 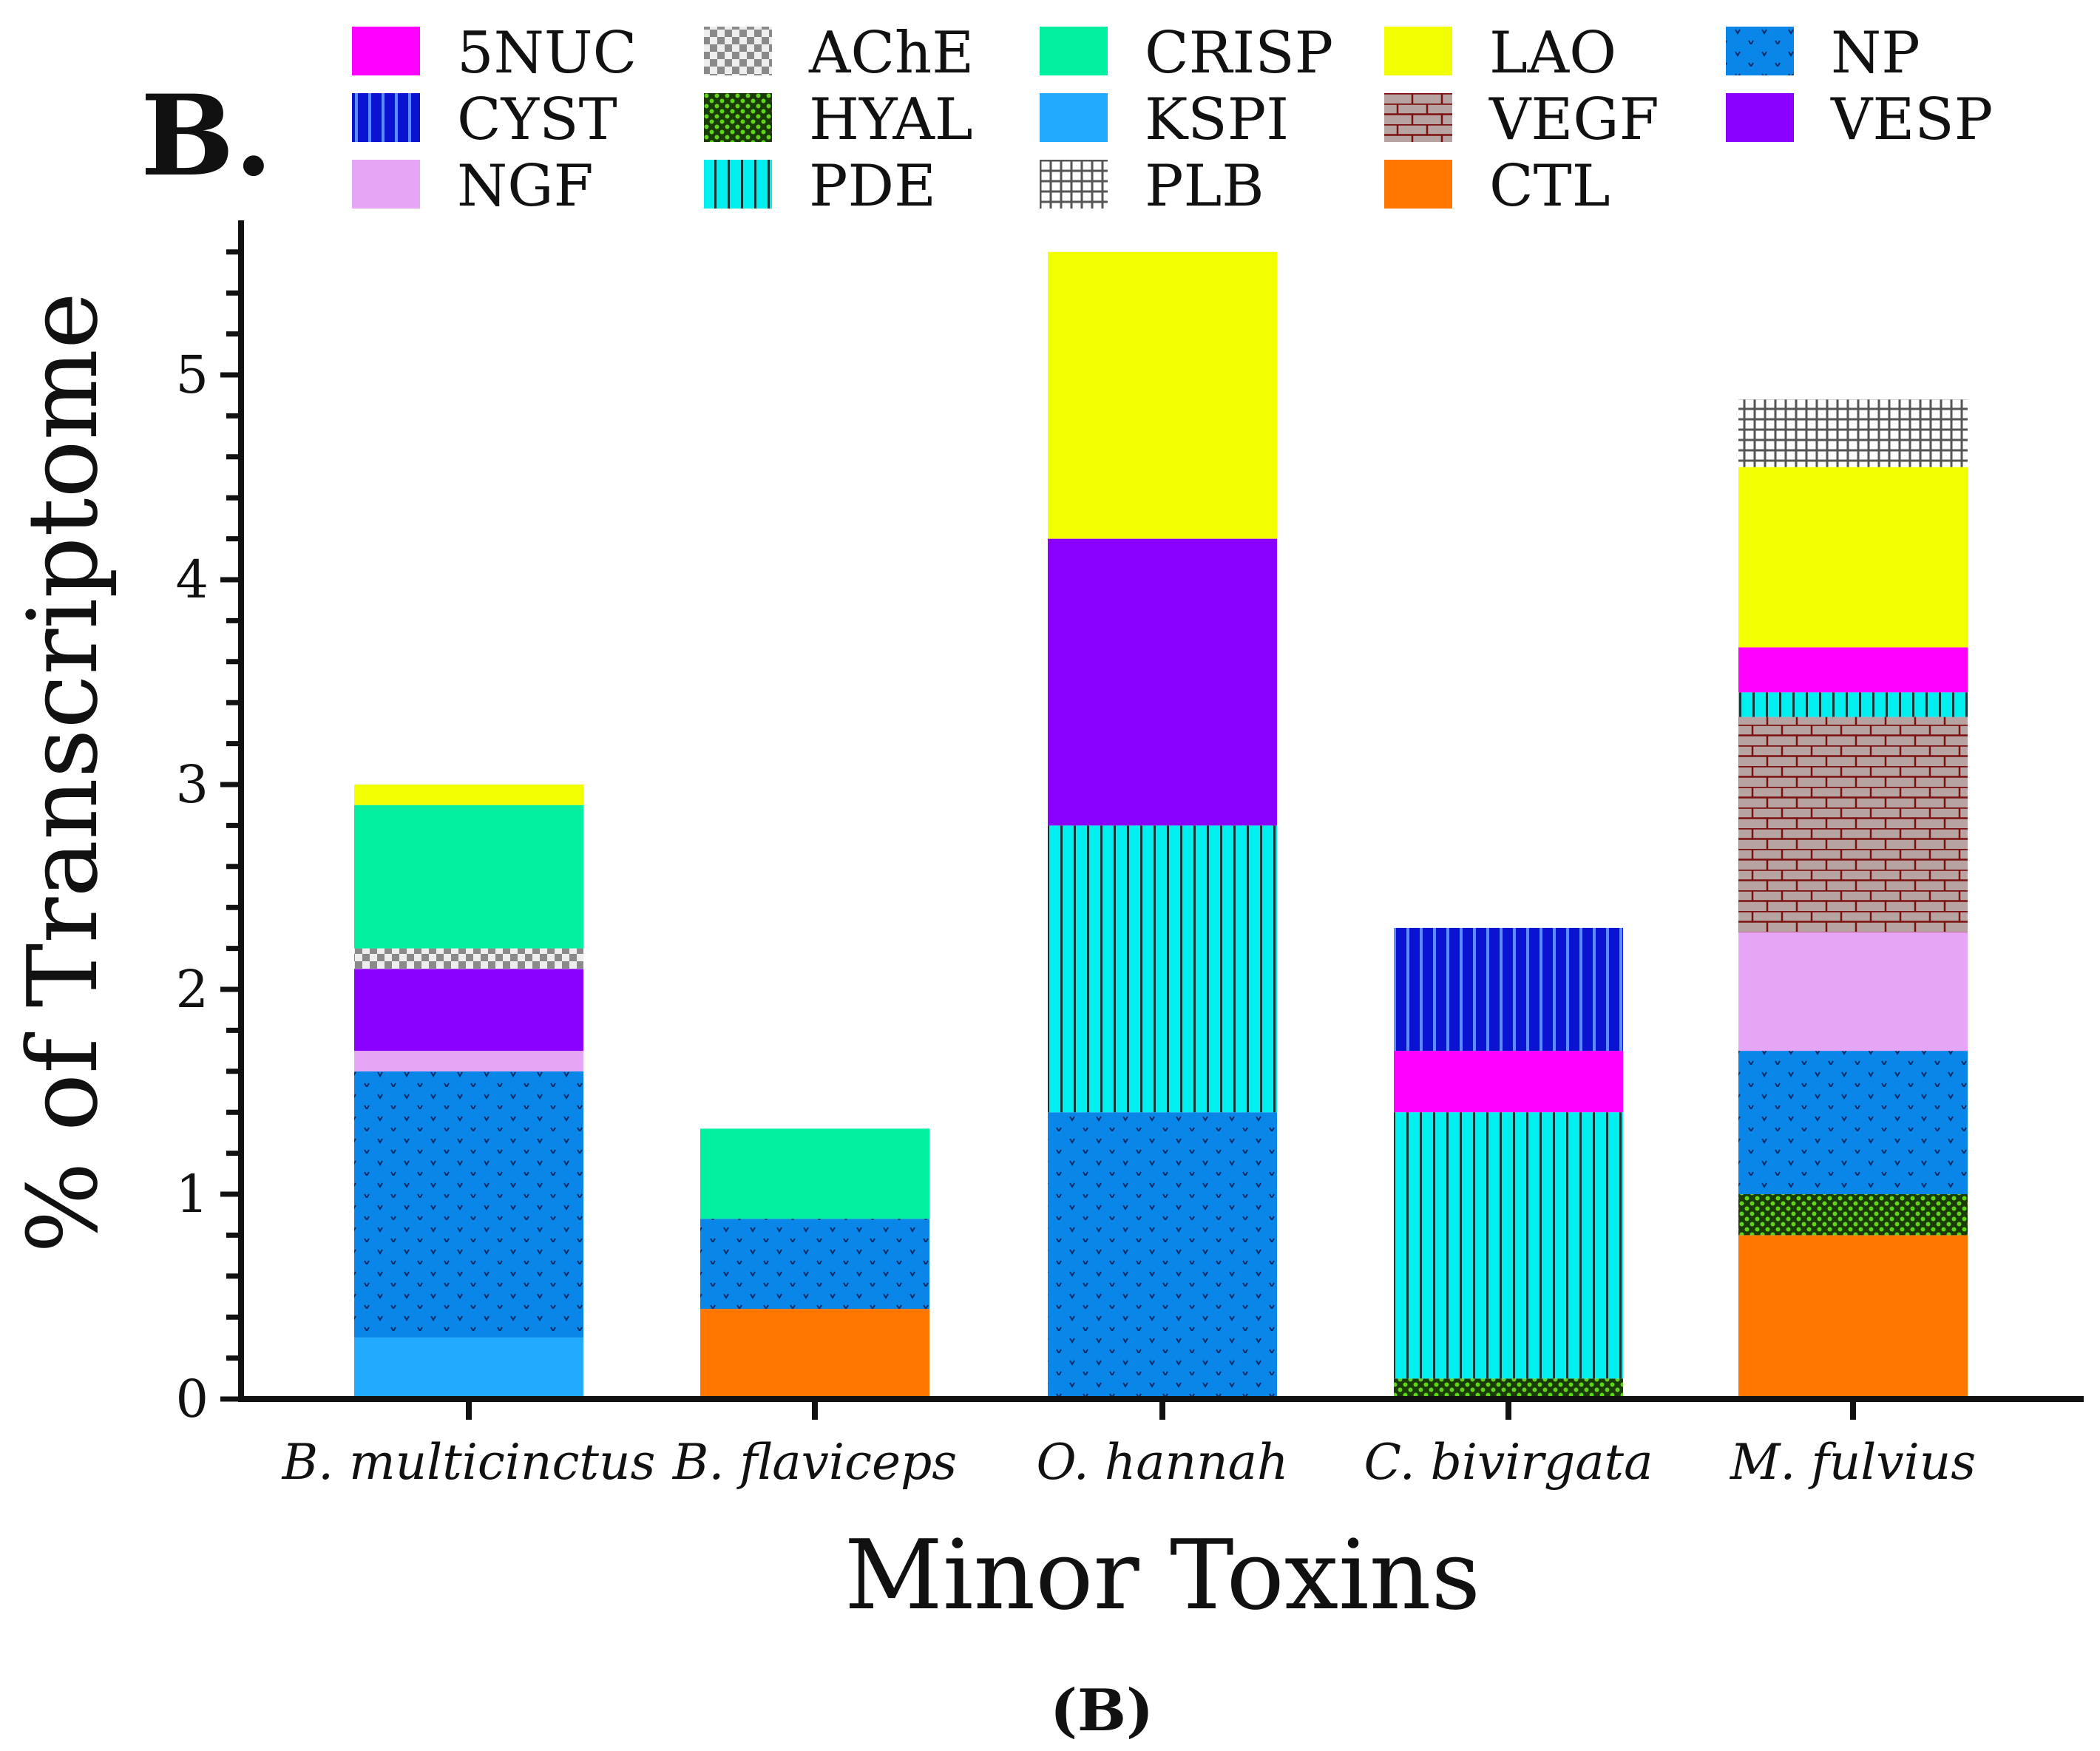 What do you see at coordinates (1853, 1215) in the screenshot?
I see `bar-m-fulvius-hyal` at bounding box center [1853, 1215].